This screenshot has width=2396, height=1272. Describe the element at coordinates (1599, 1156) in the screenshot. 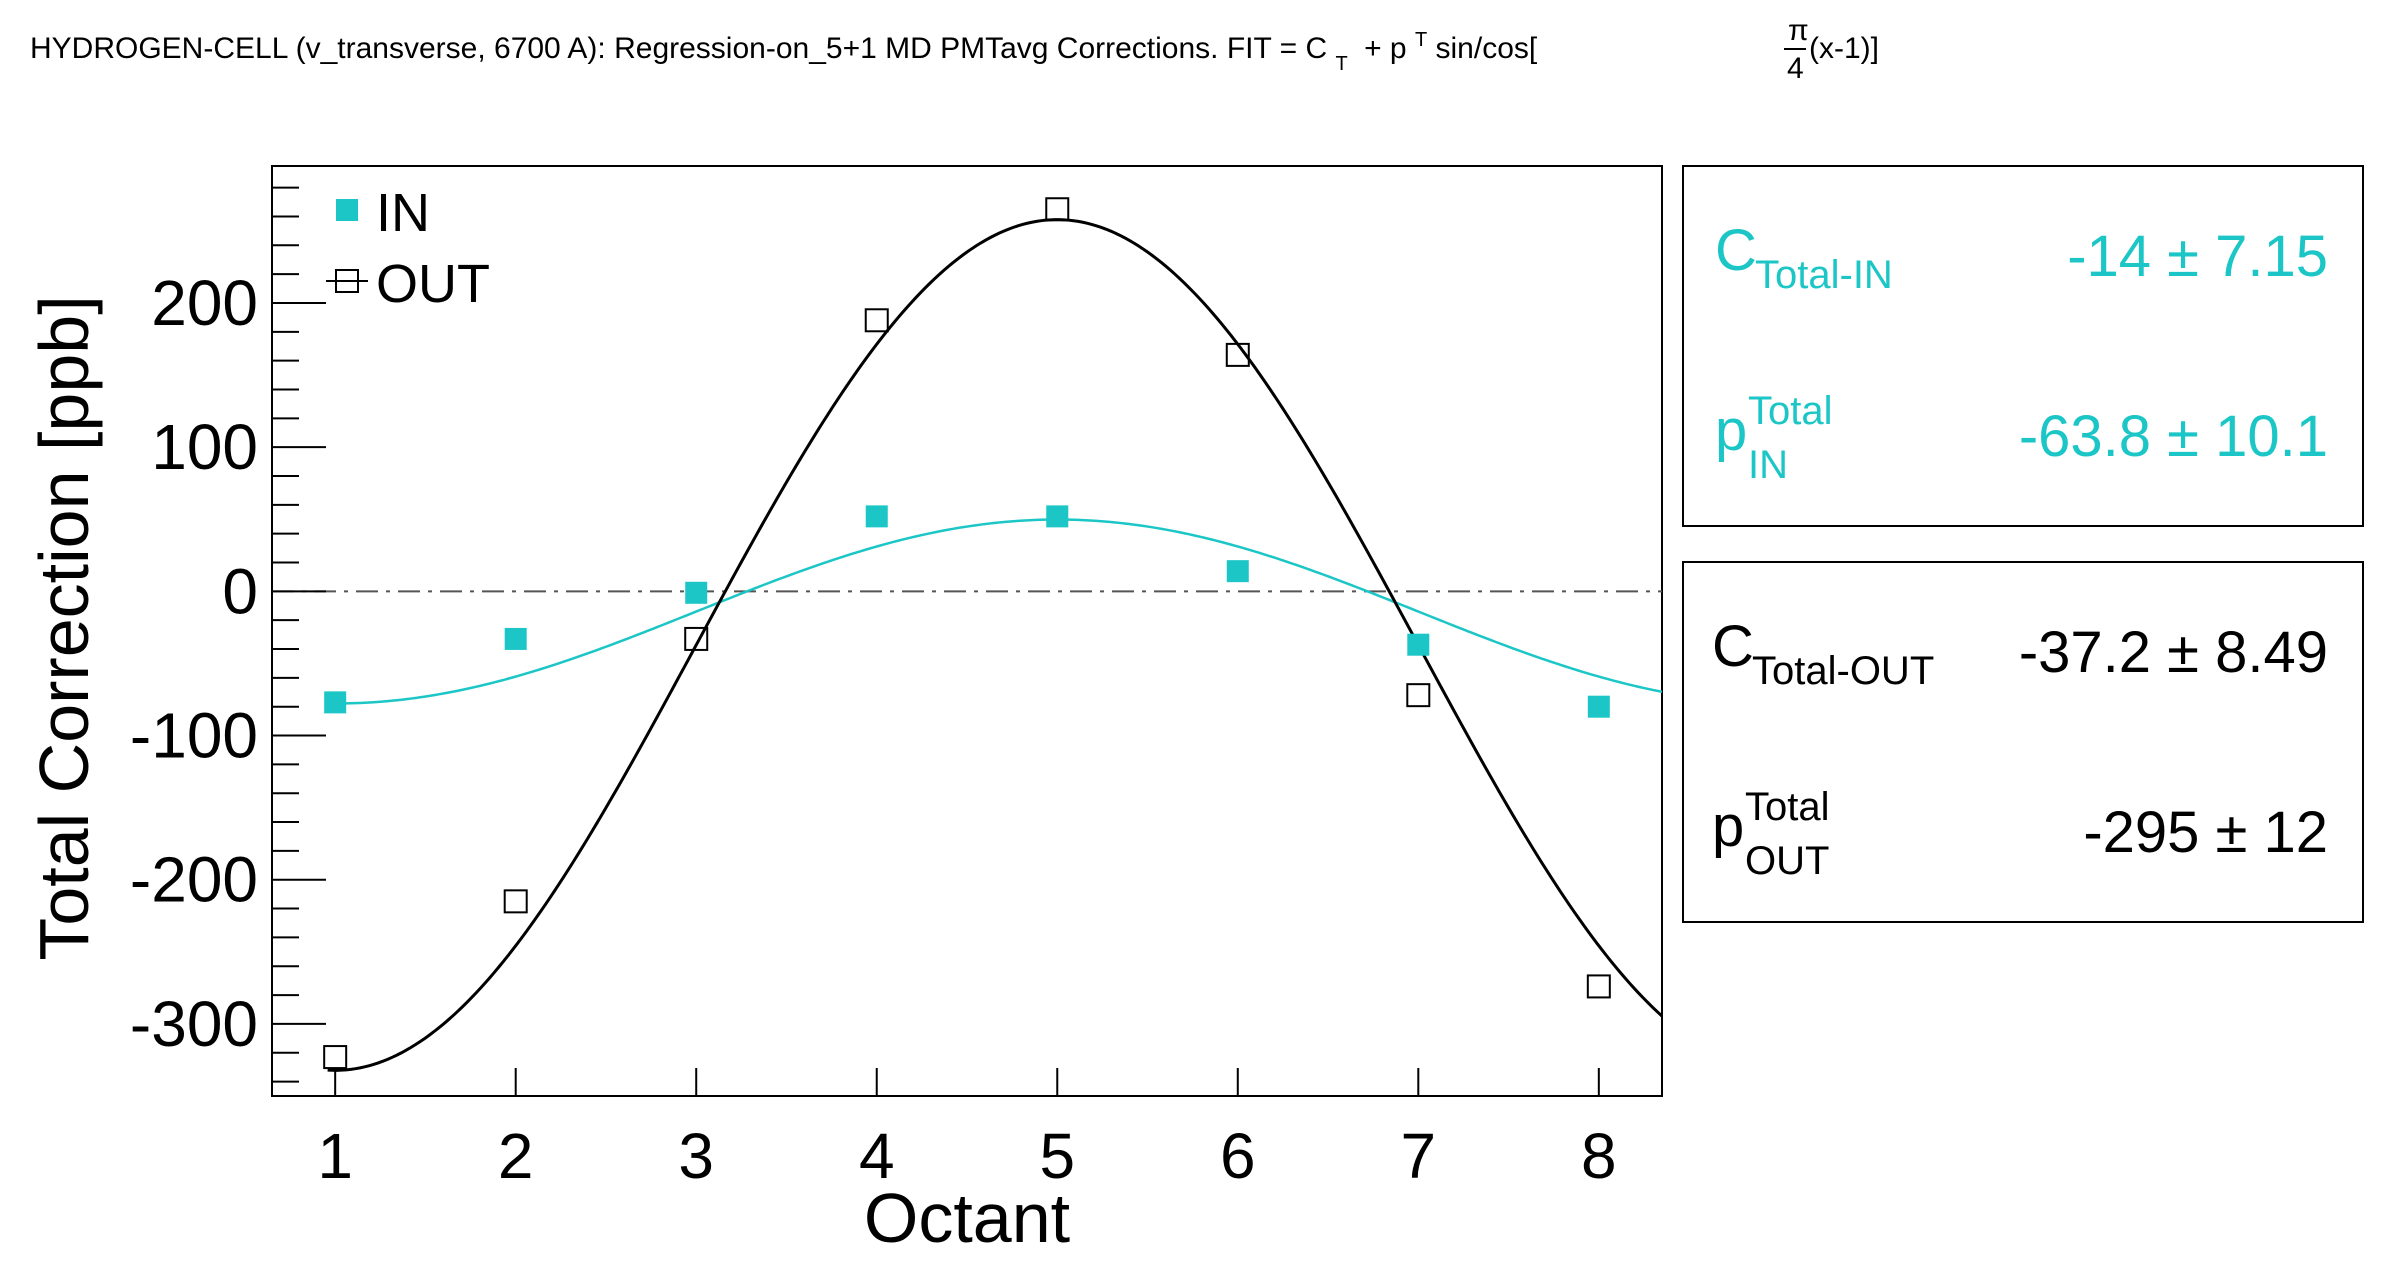

I see `x-tick-label: 8` at that location.